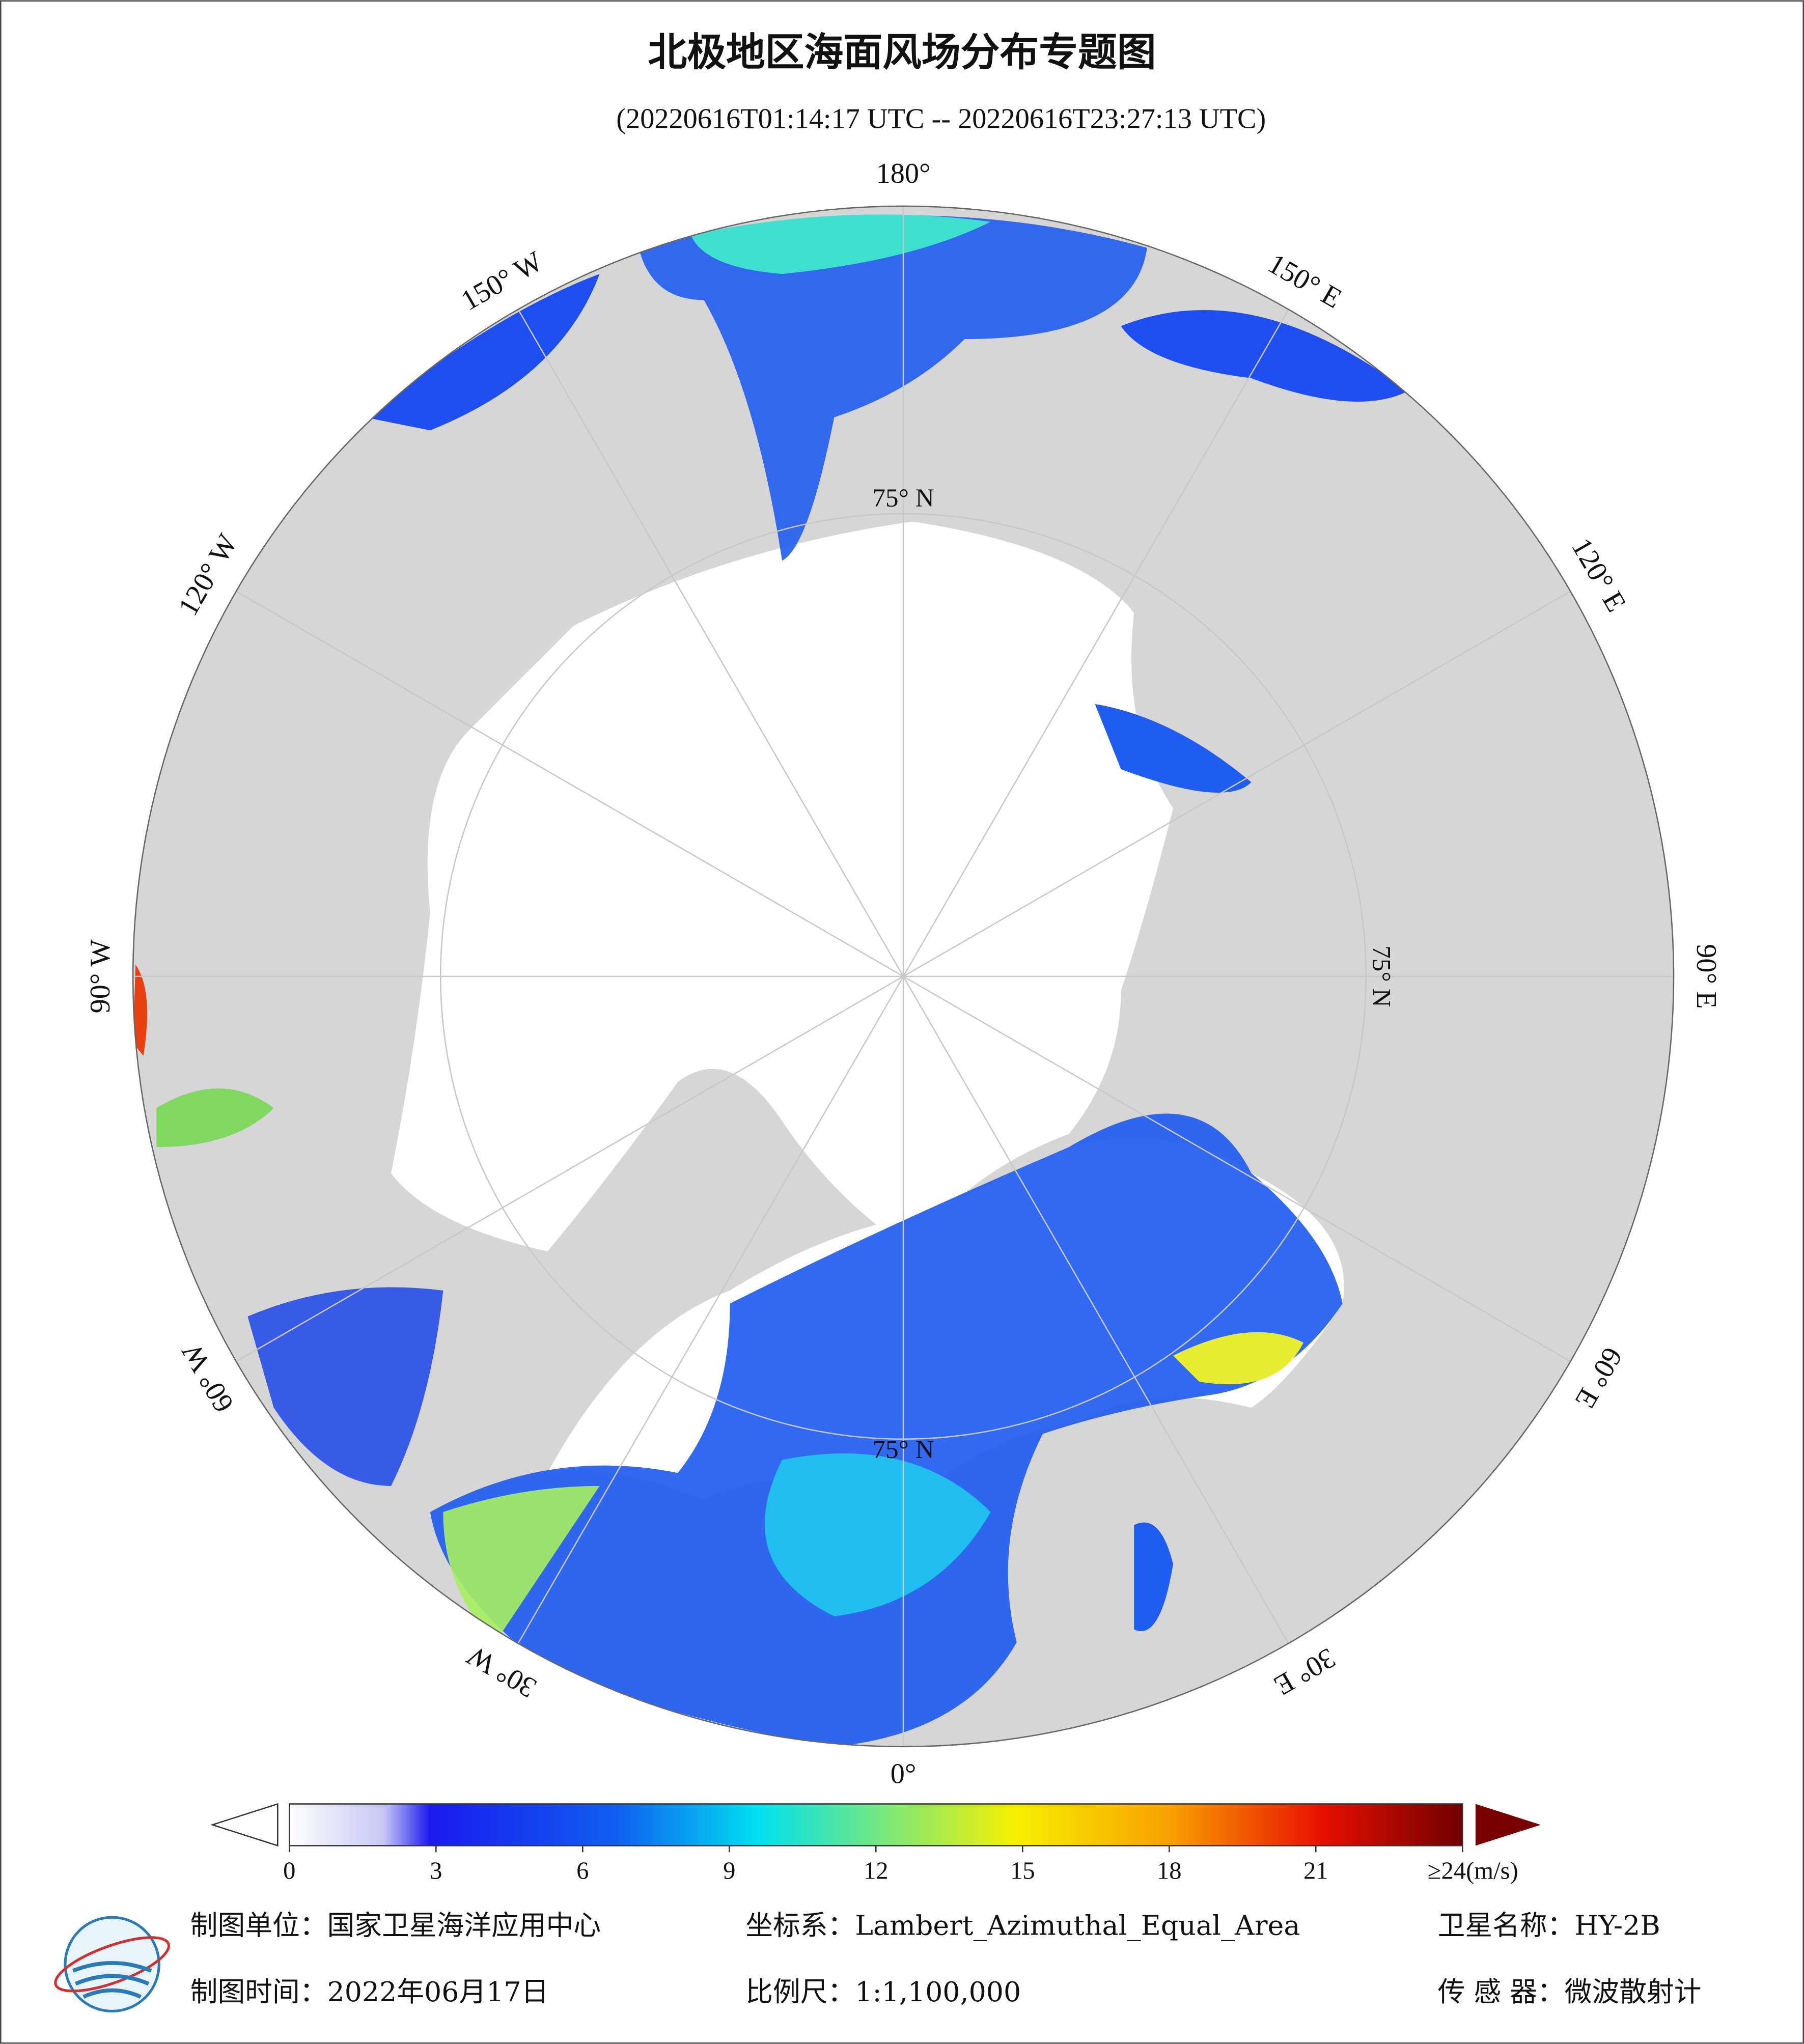  Describe the element at coordinates (904, 1774) in the screenshot. I see `meridian-label: 0°` at that location.